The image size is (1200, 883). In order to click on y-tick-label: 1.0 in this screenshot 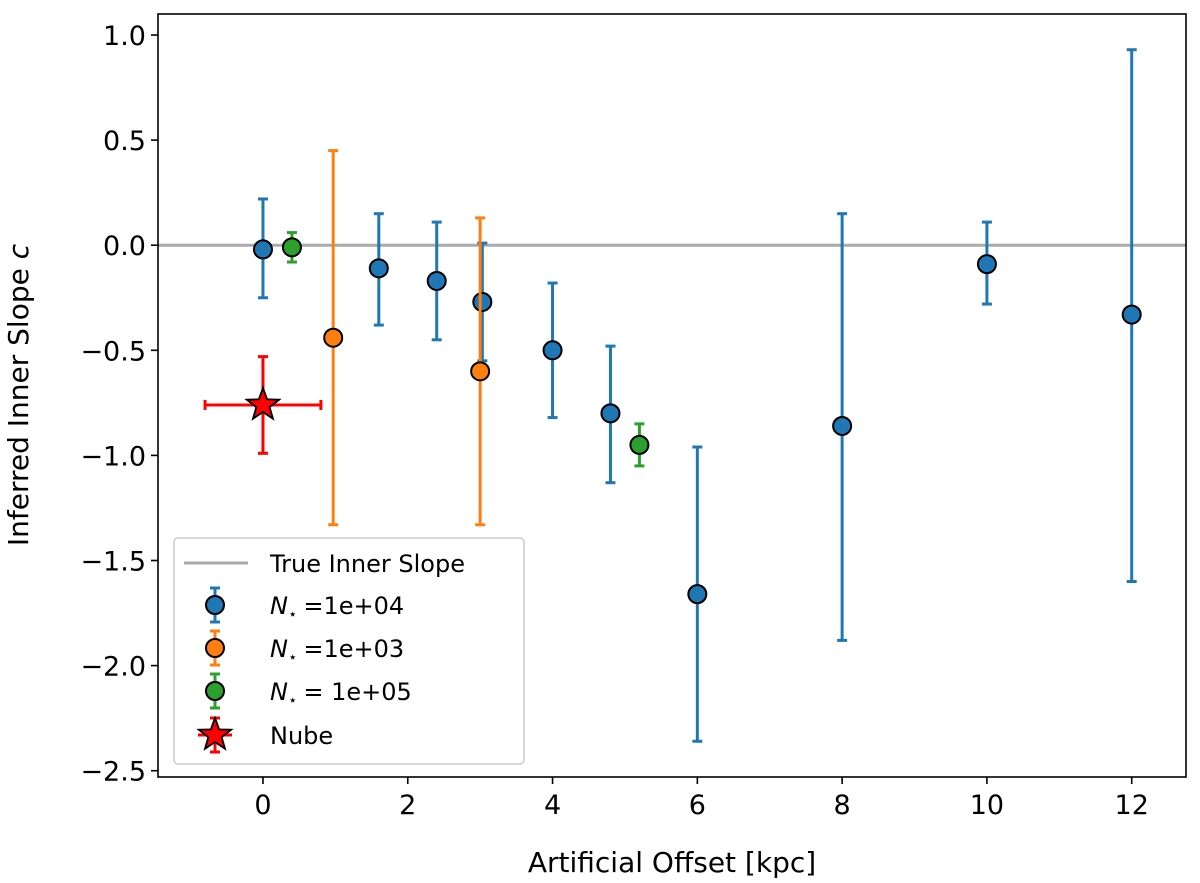, I will do `click(124, 36)`.